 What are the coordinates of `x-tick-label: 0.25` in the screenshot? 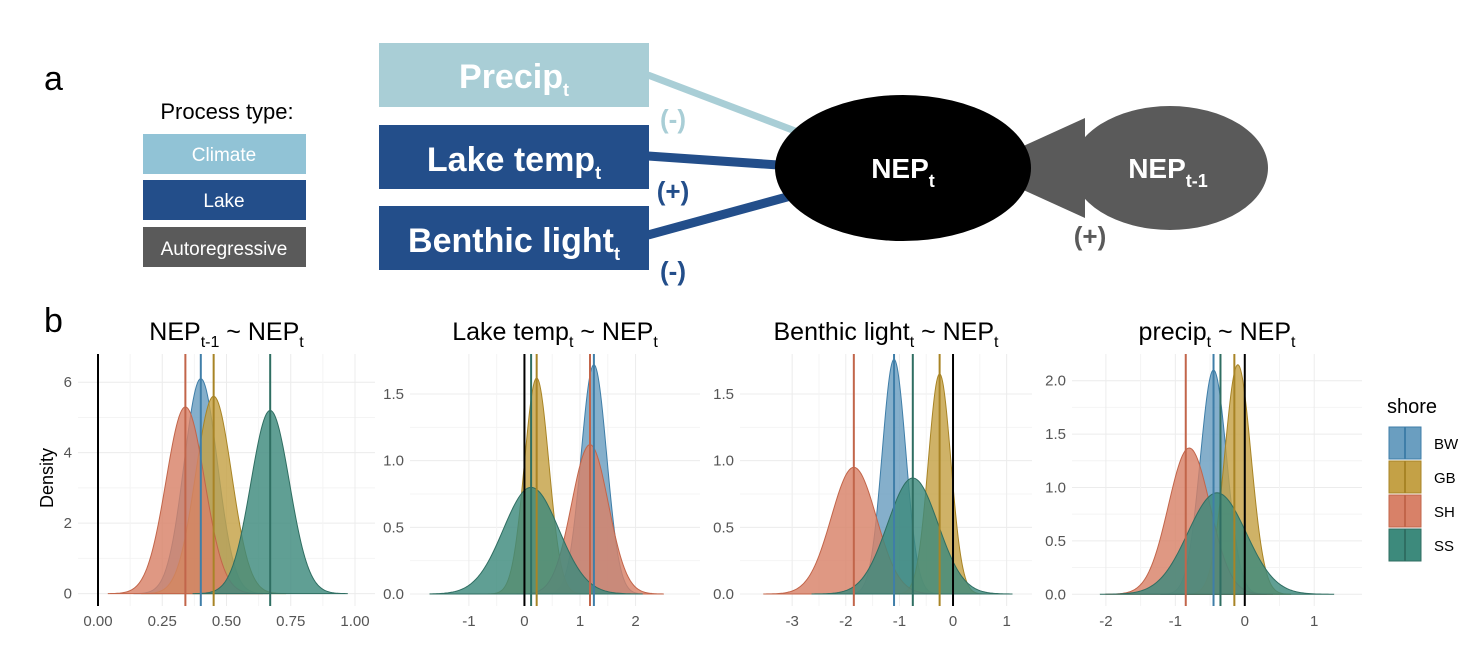 It's located at (162, 621).